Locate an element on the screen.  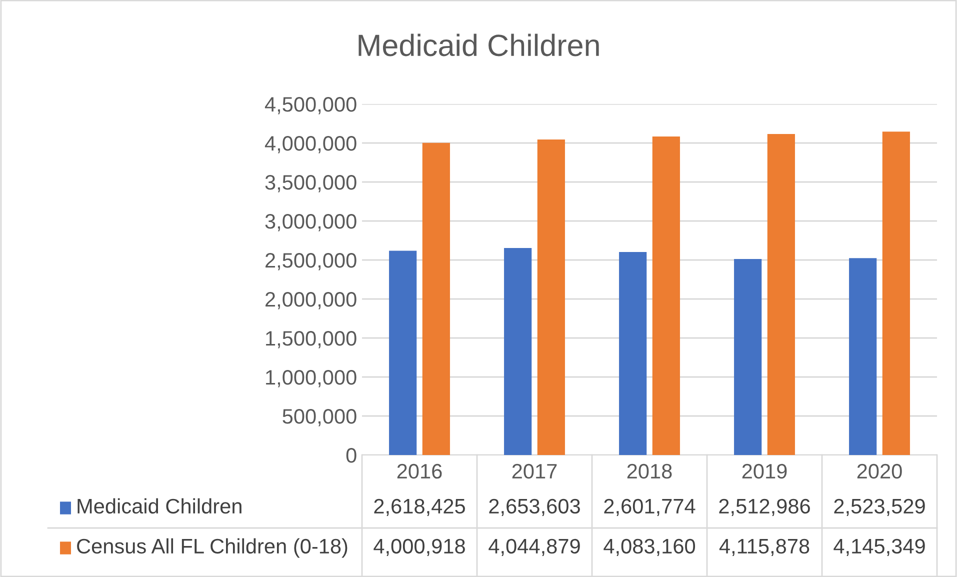
data-label: 2,601,774 is located at coordinates (650, 507).